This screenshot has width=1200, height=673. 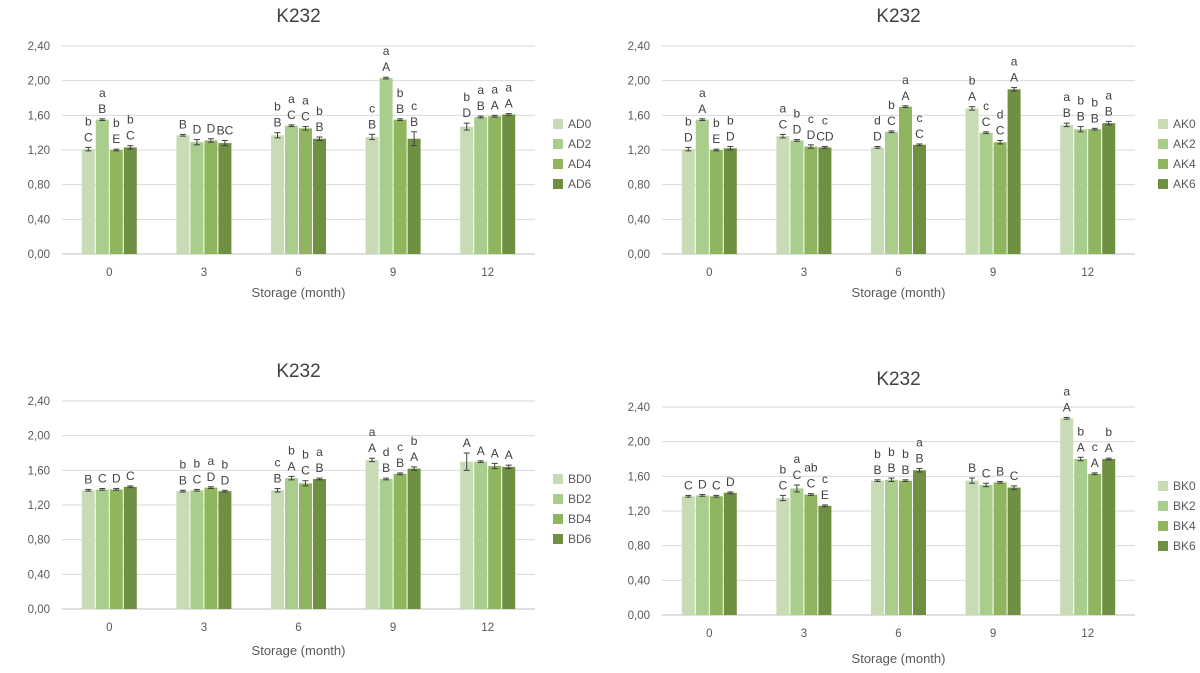 What do you see at coordinates (898, 634) in the screenshot?
I see `x-tick-label: 6` at bounding box center [898, 634].